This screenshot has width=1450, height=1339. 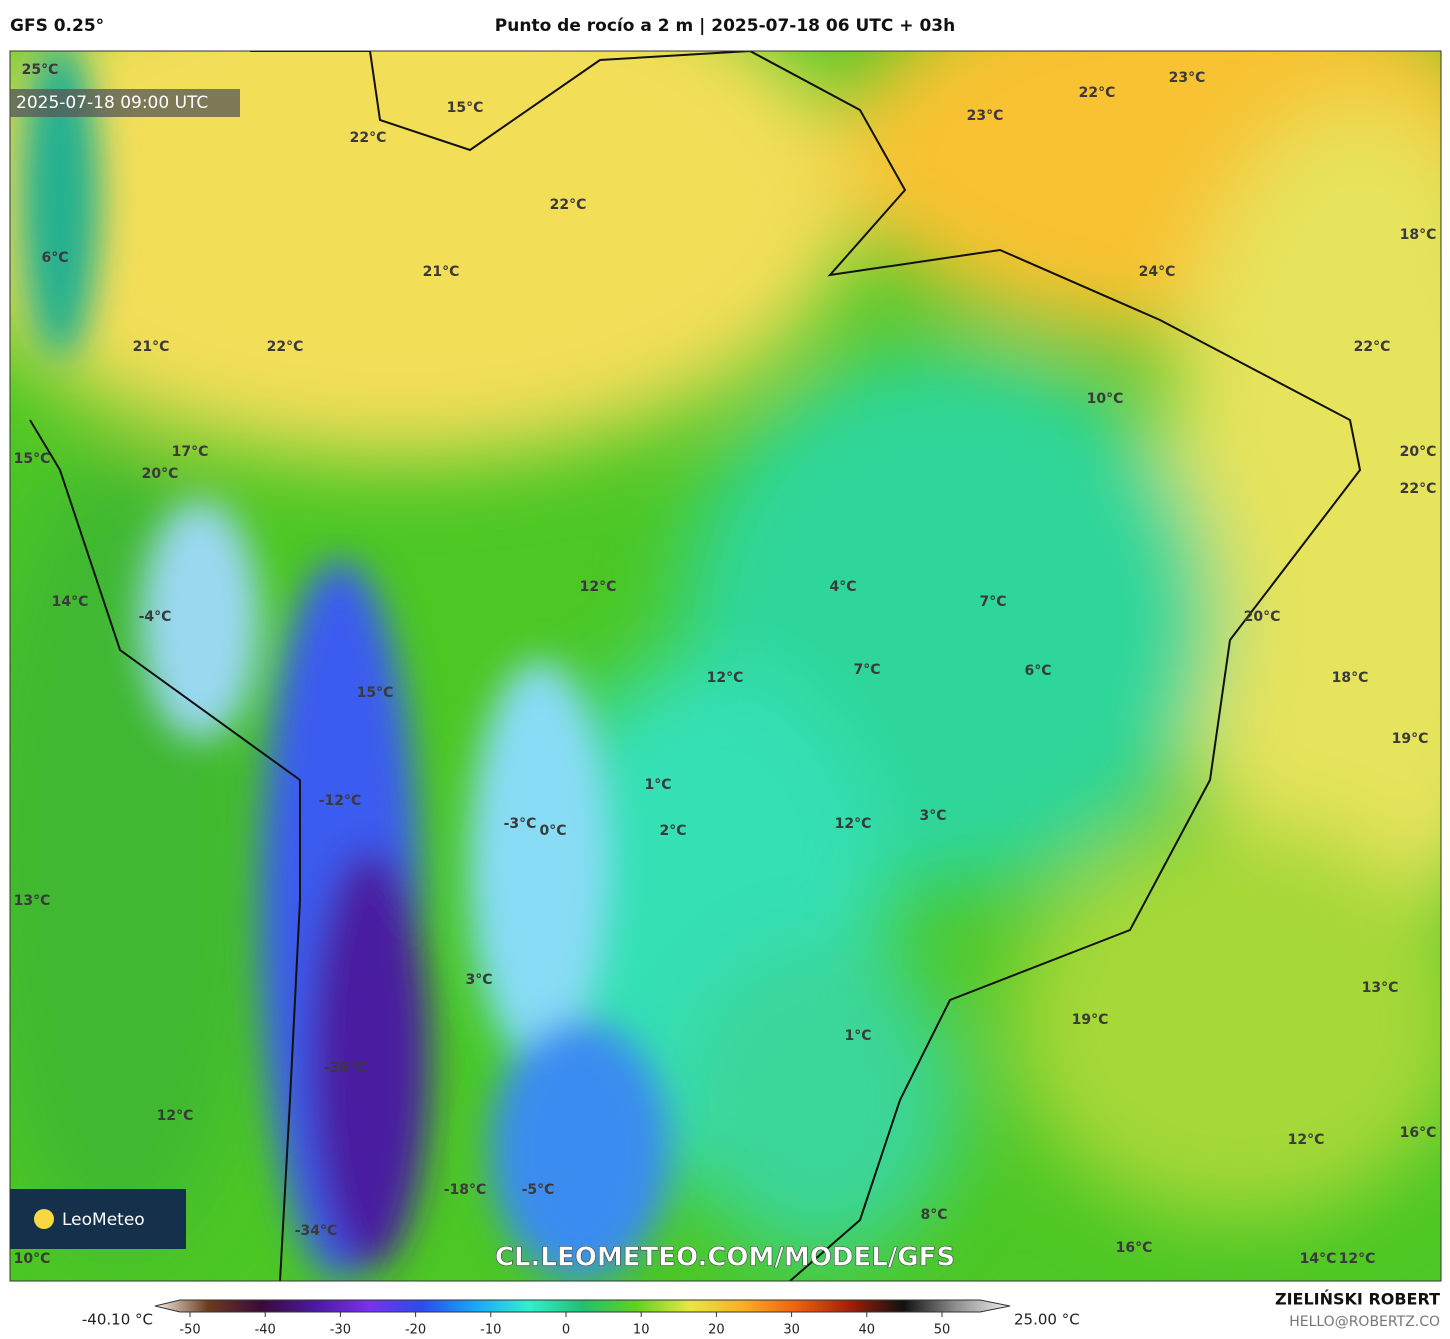 I want to click on colorbar-tick-label: 20, so click(x=716, y=1330).